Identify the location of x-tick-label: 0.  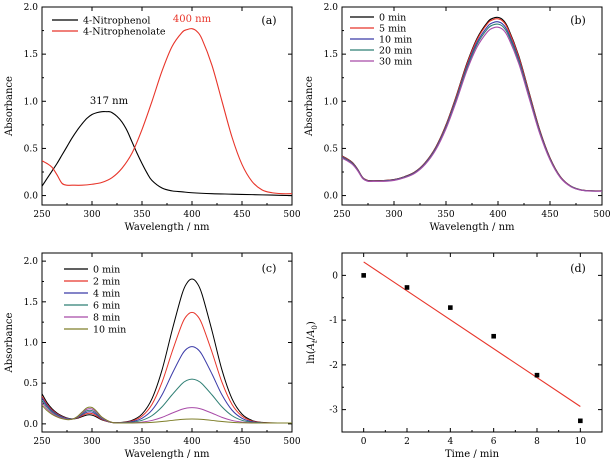
(364, 442).